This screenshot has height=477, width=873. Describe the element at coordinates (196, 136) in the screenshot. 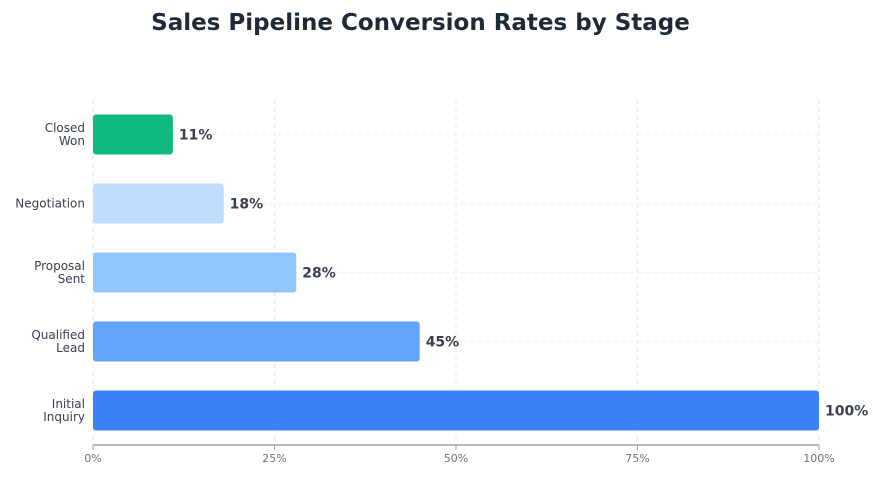

I see `data-label: 11%` at that location.